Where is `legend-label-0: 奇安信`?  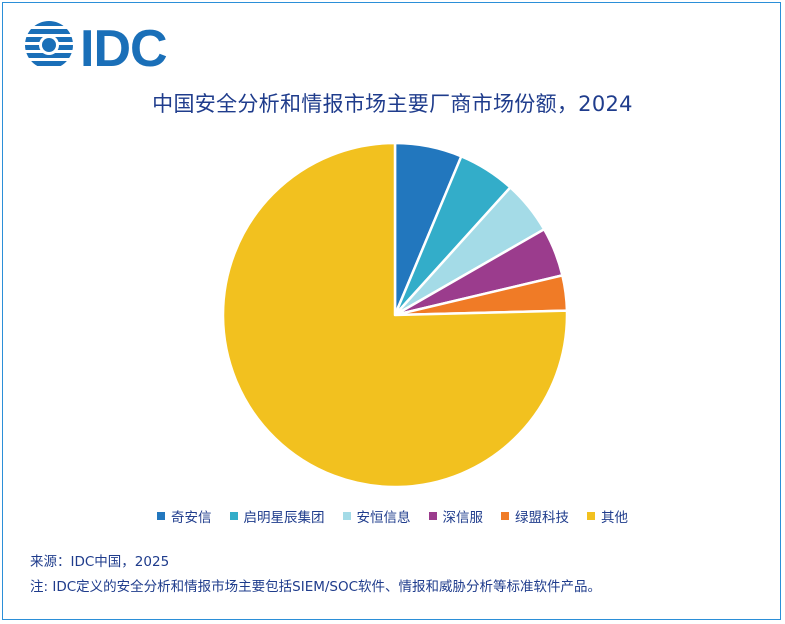 legend-label-0: 奇安信 is located at coordinates (191, 518).